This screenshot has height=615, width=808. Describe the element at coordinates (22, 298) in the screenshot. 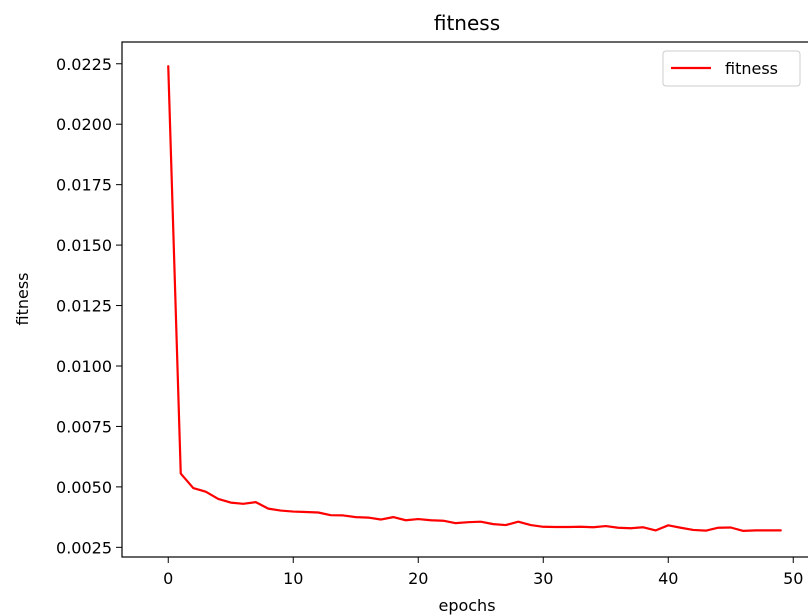

I see `y-axis-label: fitness` at that location.